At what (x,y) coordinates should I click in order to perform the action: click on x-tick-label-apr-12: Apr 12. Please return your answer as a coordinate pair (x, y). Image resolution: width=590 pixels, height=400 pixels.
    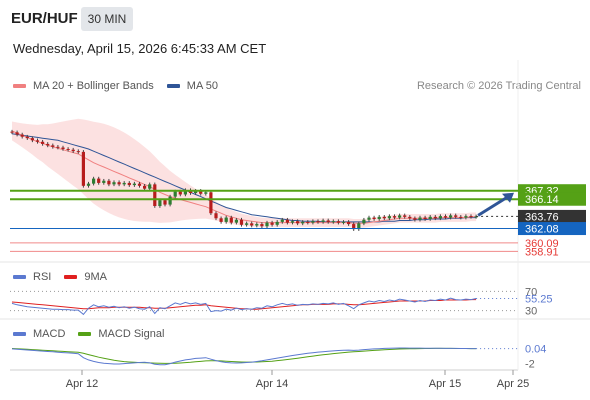
    Looking at the image, I should click on (82, 384).